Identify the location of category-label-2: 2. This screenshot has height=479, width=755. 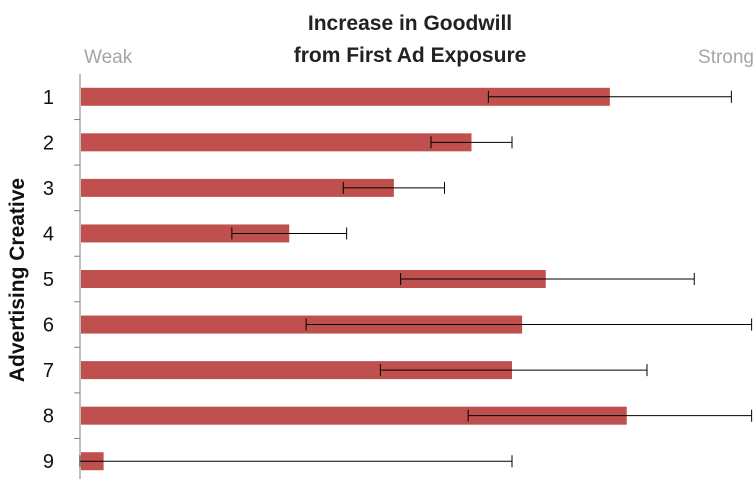
(48, 143).